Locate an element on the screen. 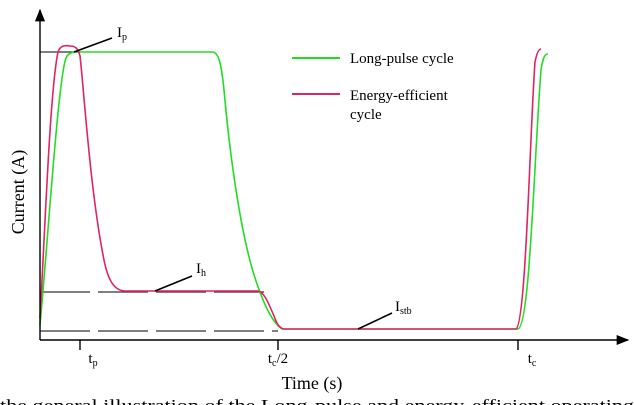 Image resolution: width=634 pixels, height=405 pixels. legend: Long-pulse cycle Energy-efficient cycle is located at coordinates (373, 87).